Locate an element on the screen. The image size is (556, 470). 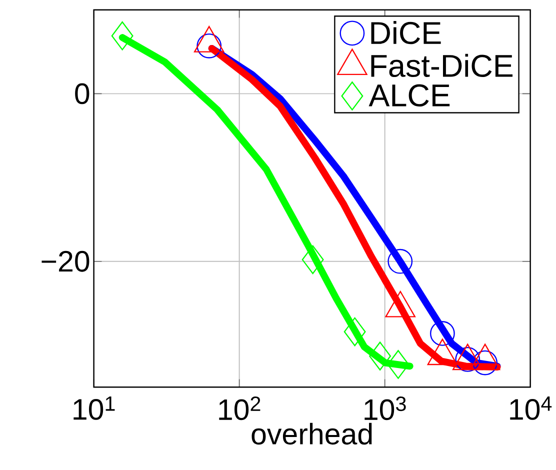
x-axis-title: overhead is located at coordinates (312, 433).